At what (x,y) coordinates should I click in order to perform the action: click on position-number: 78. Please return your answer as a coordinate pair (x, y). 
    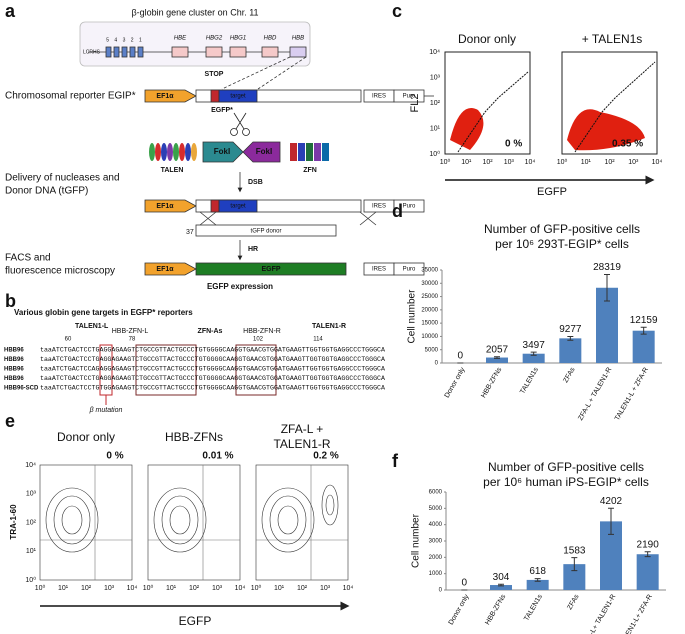
    Looking at the image, I should click on (132, 340).